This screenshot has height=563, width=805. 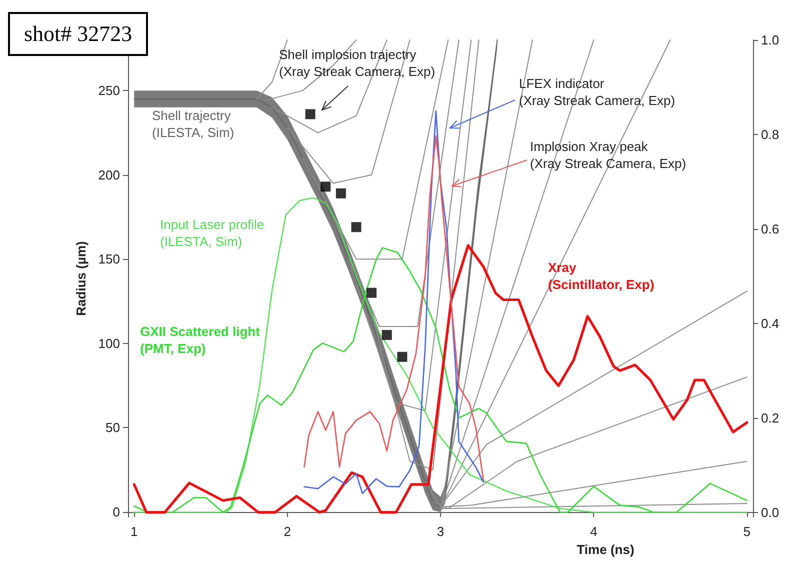 I want to click on y2-tick-label: 1.0, so click(x=770, y=40).